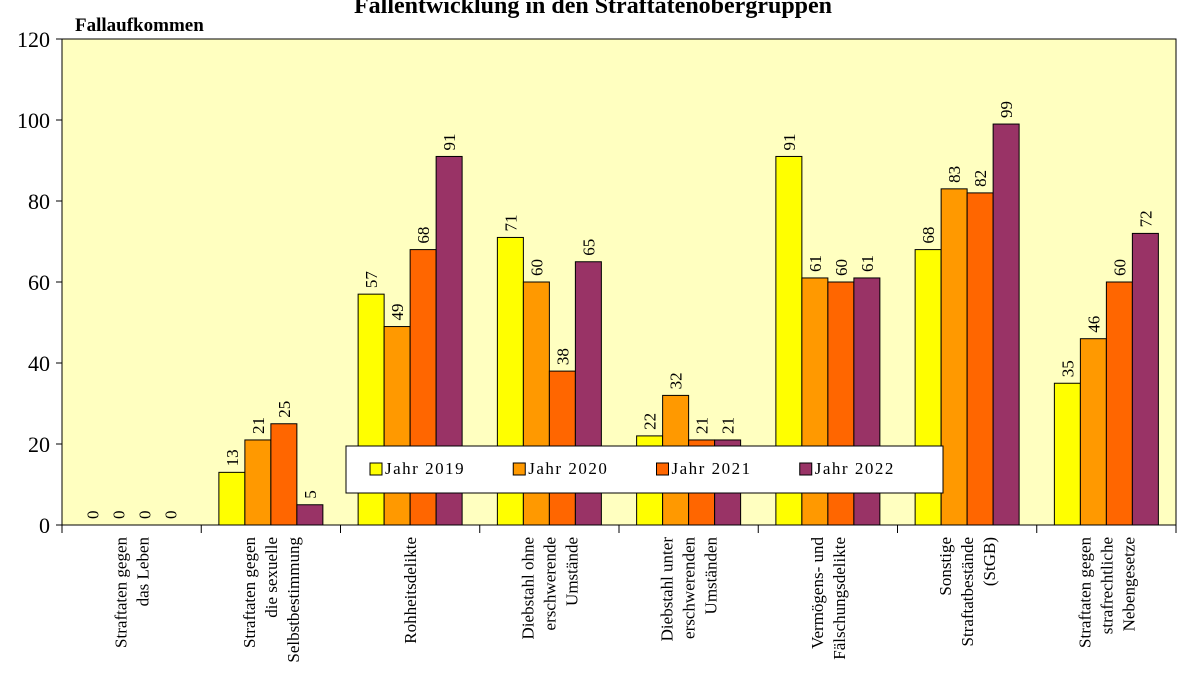 The height and width of the screenshot is (693, 1181). Describe the element at coordinates (1128, 584) in the screenshot. I see `category-label: Nebengesetze` at that location.